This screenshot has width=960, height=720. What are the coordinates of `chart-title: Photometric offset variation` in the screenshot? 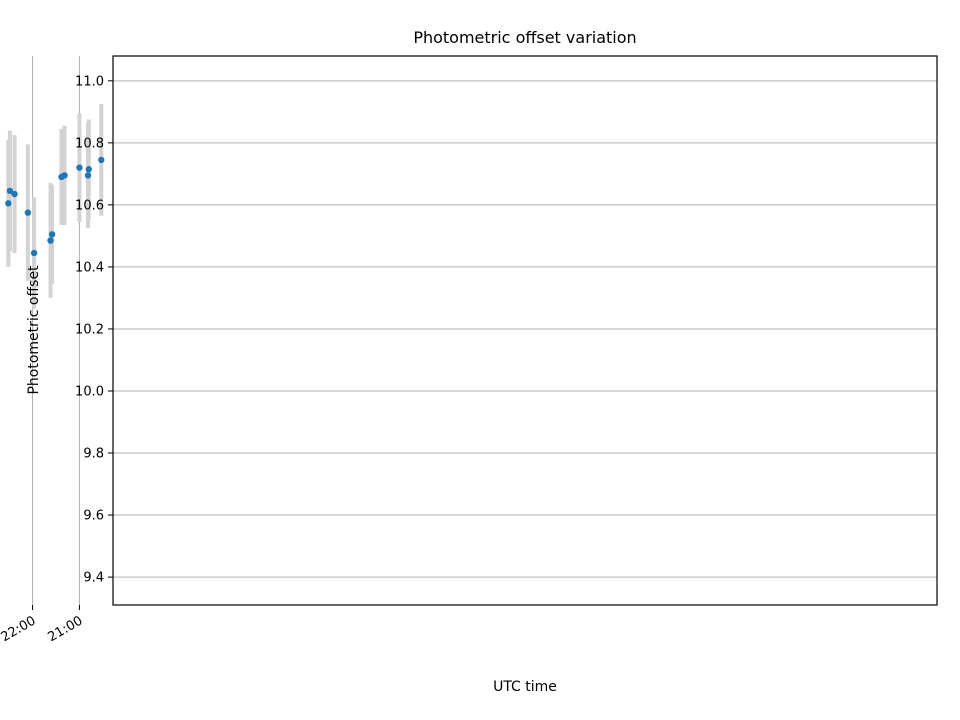 It's located at (524, 37).